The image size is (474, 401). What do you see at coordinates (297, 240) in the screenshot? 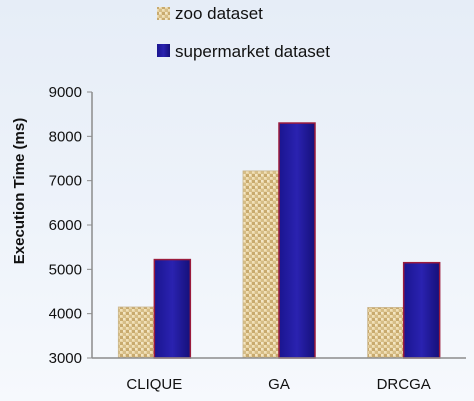
I see `bar-ga-supermarket-dataset` at bounding box center [297, 240].